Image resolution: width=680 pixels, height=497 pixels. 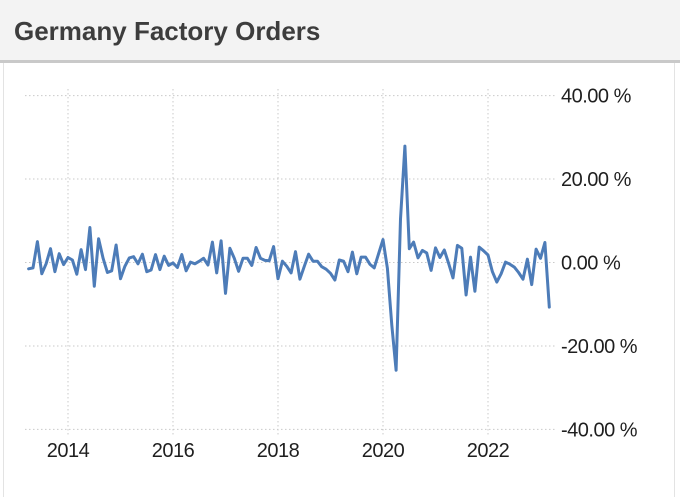 I want to click on y-axis-label: -40.00 %, so click(x=599, y=430).